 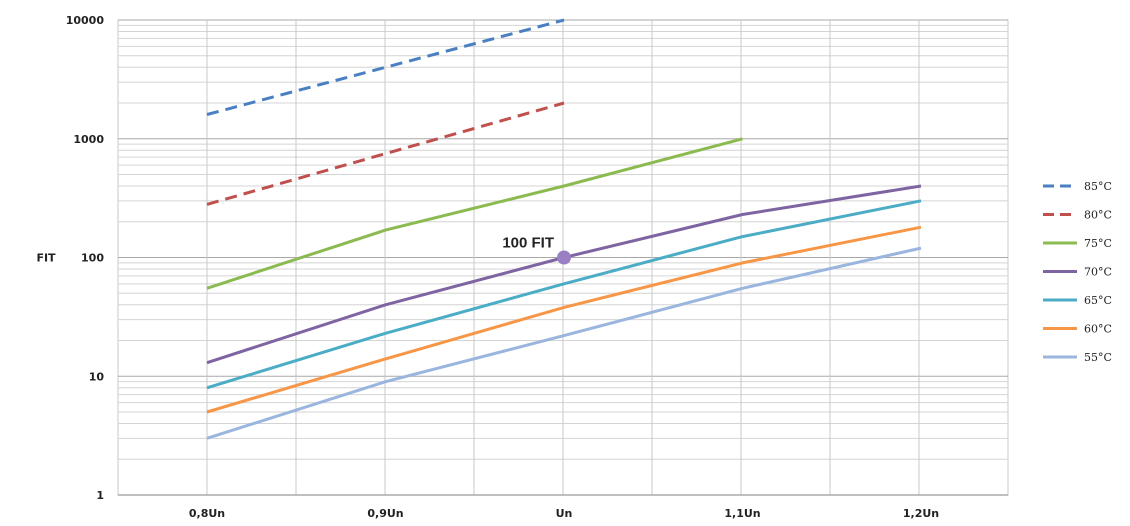 I want to click on legend-label-85c: 85°C, so click(x=1098, y=186).